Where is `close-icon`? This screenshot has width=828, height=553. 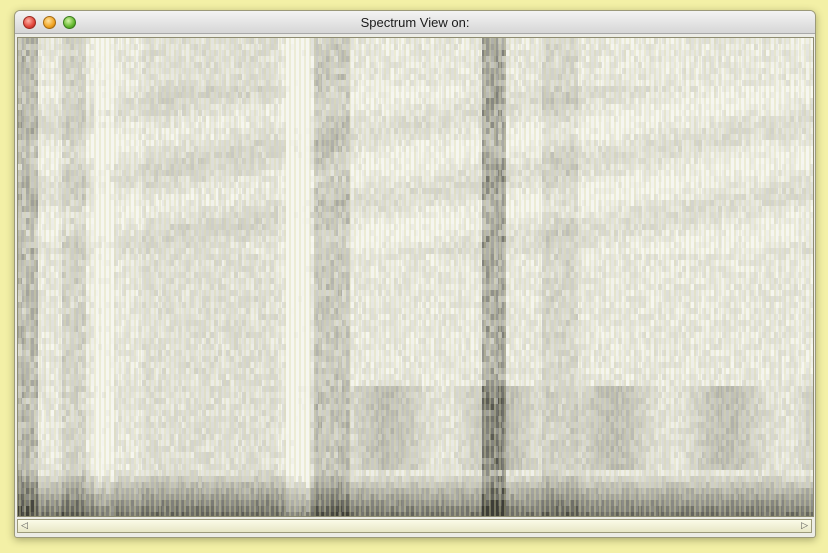
close-icon is located at coordinates (29, 22).